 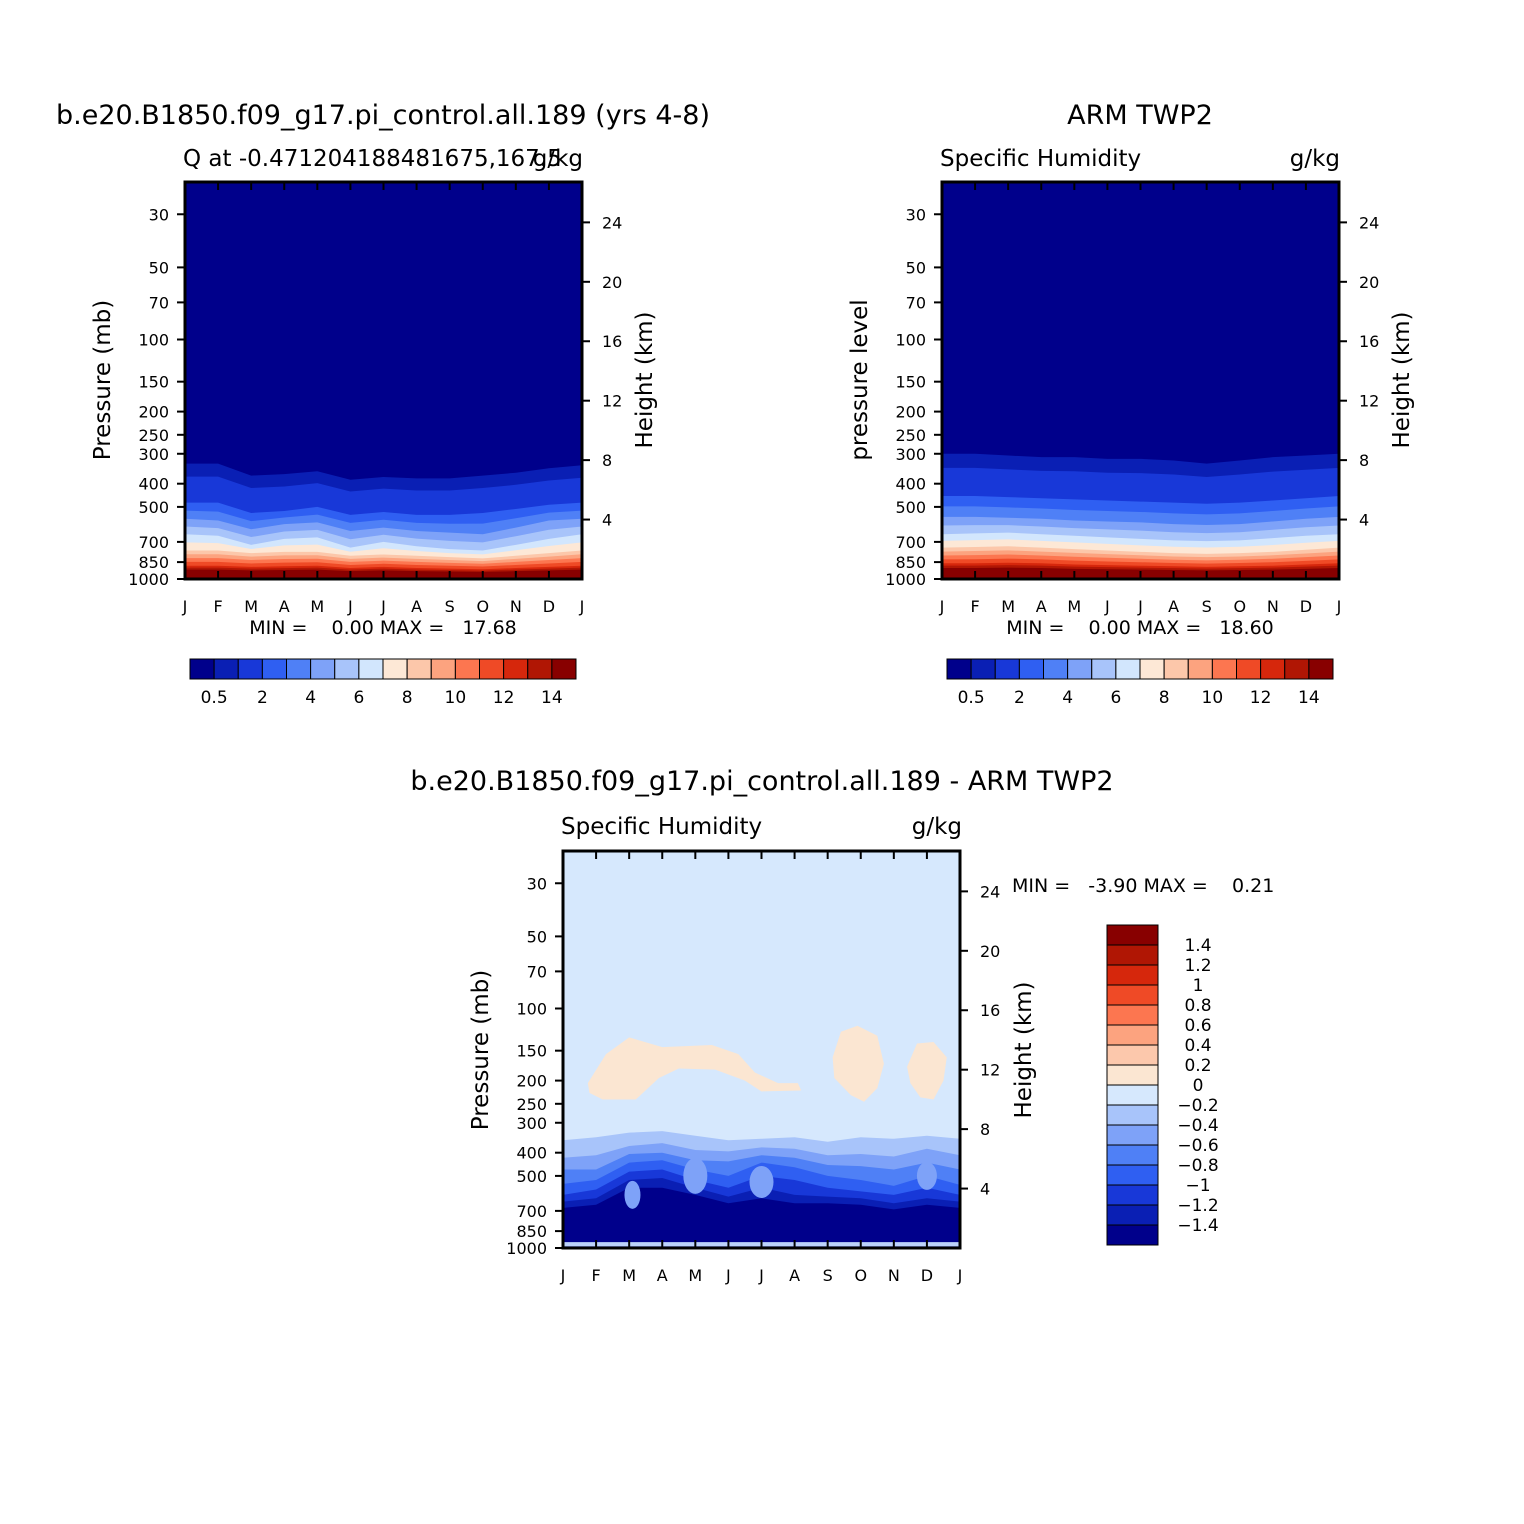 What do you see at coordinates (482, 606) in the screenshot?
I see `model-x-tick-label: O` at bounding box center [482, 606].